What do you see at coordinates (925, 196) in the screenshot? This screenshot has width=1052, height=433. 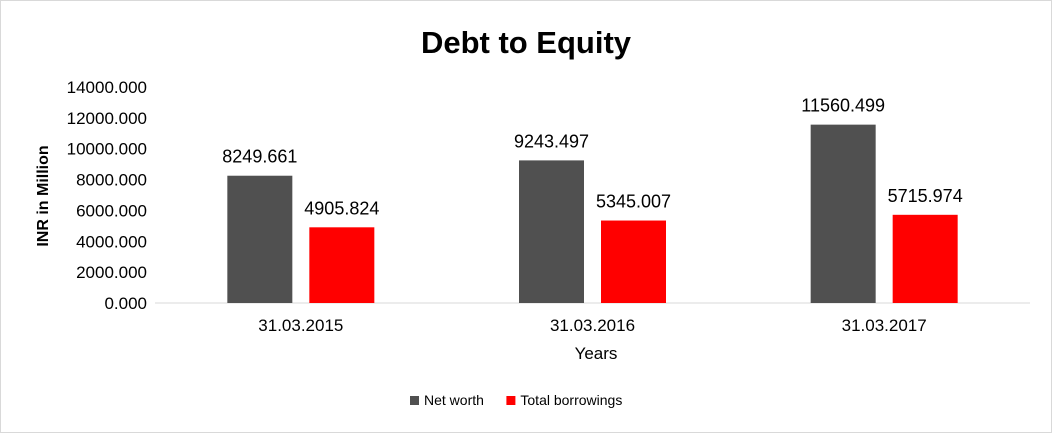 I see `data-label: 5715.974` at bounding box center [925, 196].